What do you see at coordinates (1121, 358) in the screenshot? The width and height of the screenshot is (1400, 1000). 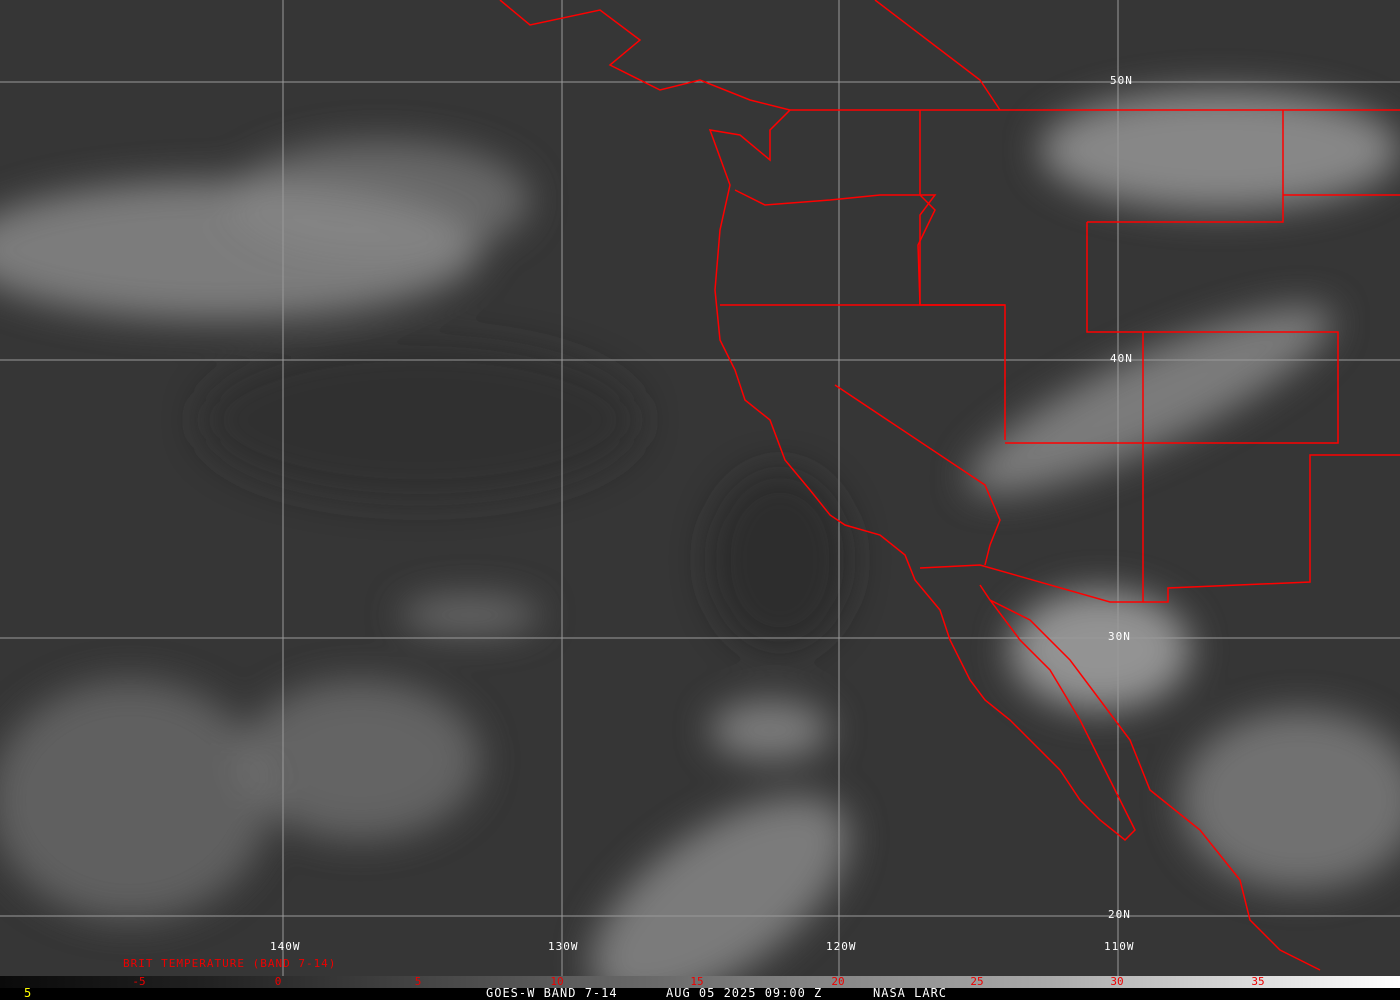 I see `lat-label-40n: 40N` at bounding box center [1121, 358].